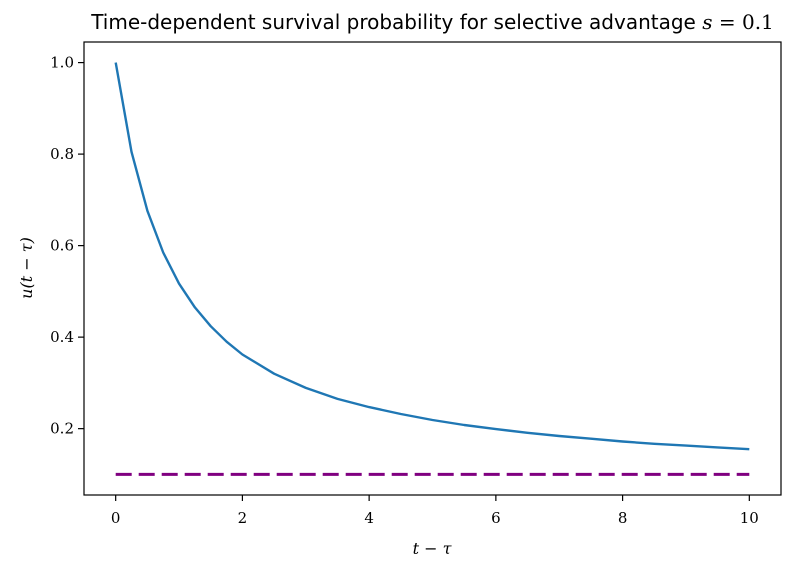 This screenshot has height=572, width=797. What do you see at coordinates (757, 22) in the screenshot?
I see `chart-title-math-val: 0.1` at bounding box center [757, 22].